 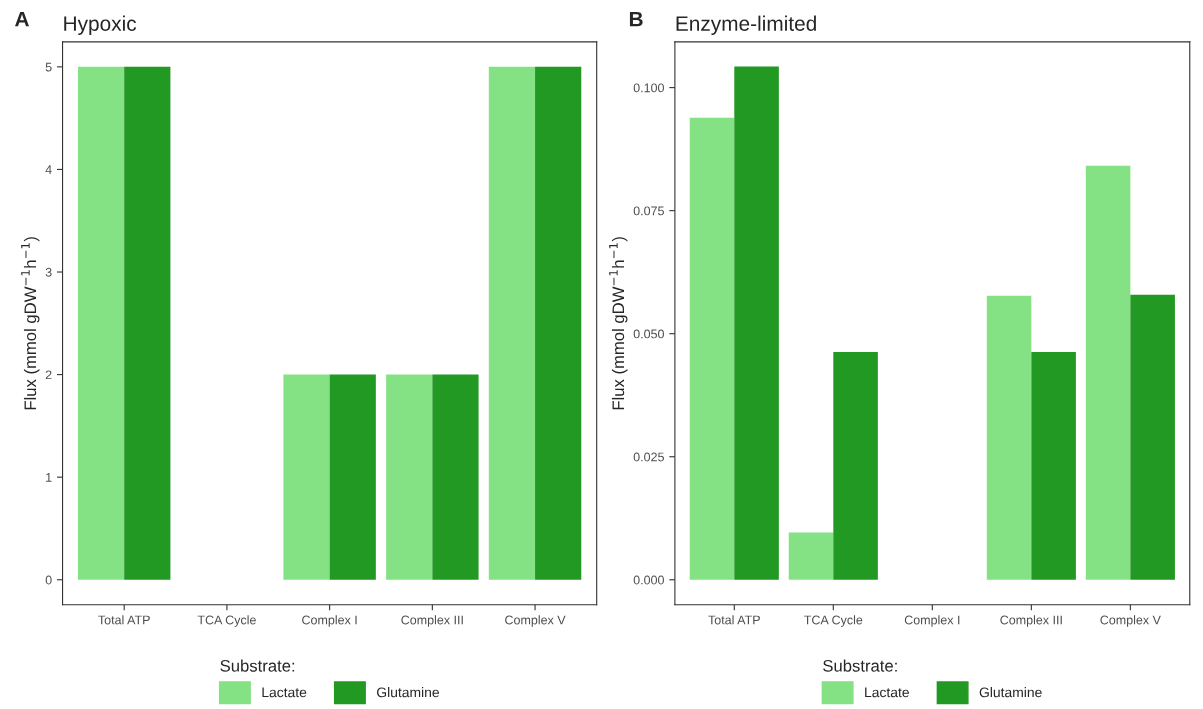 What do you see at coordinates (648, 457) in the screenshot?
I see `y-tick-label: 0.025` at bounding box center [648, 457].